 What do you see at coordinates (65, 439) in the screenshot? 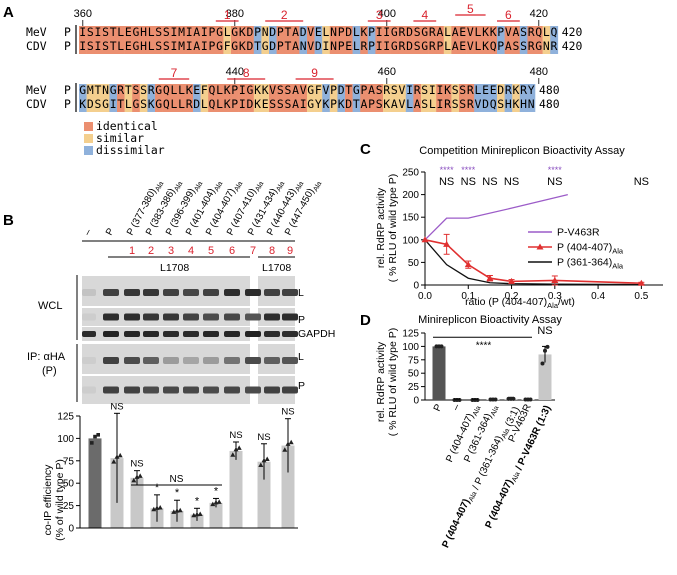
I see `y-tick-label: 100` at bounding box center [65, 439].